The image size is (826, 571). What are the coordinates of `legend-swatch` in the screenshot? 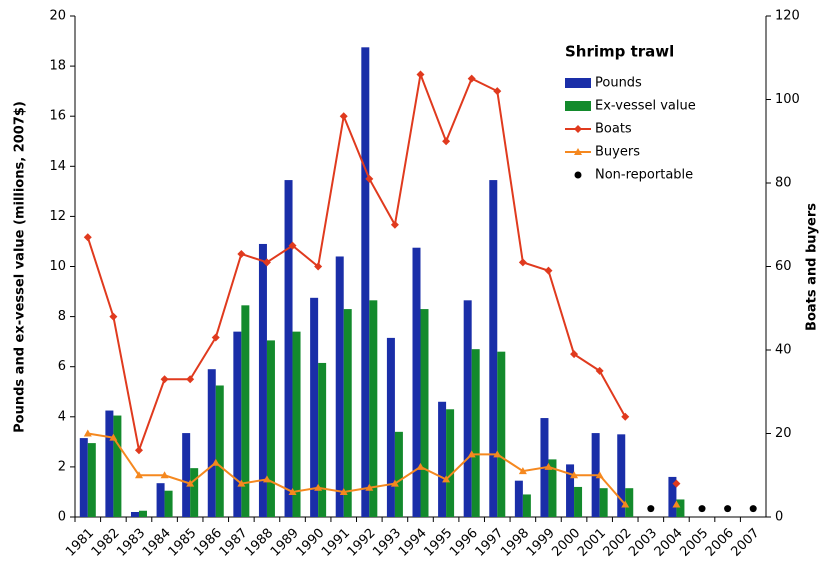 It's located at (578, 83).